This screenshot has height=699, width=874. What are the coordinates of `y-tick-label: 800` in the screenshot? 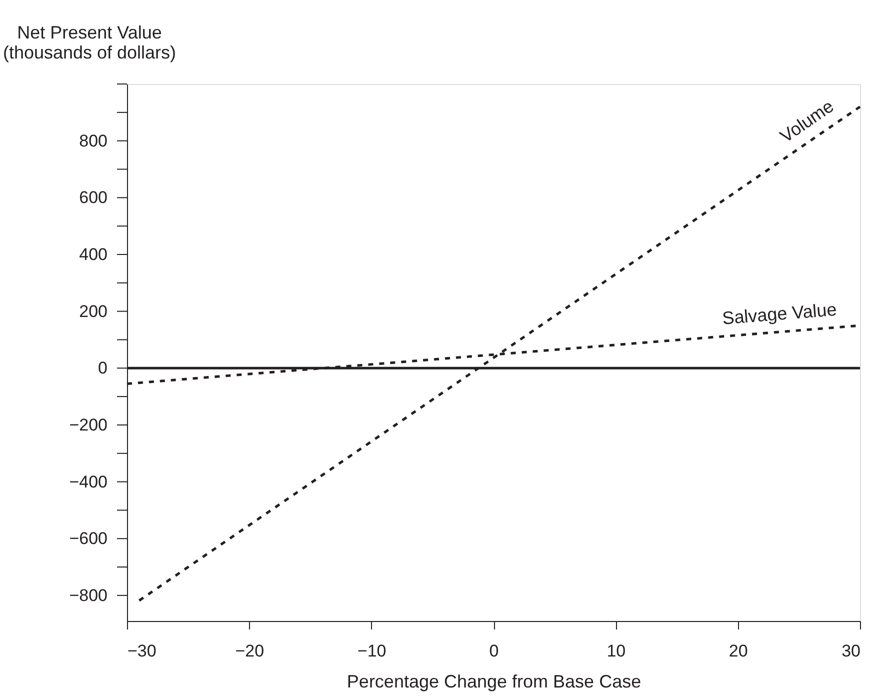 It's located at (93, 140).